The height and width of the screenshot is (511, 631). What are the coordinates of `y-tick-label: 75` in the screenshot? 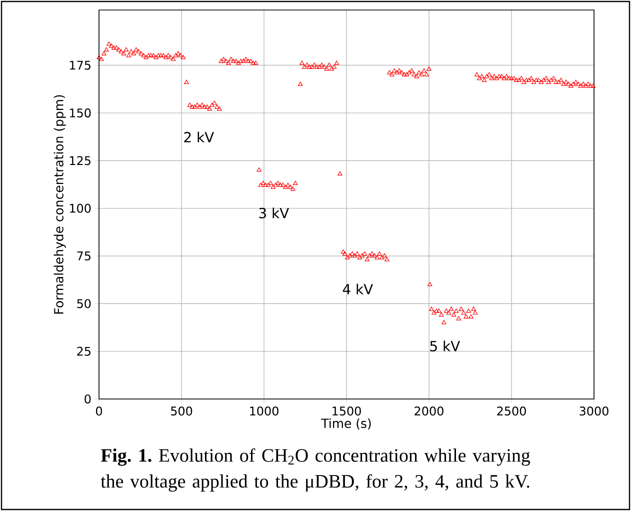 It's located at (83, 256).